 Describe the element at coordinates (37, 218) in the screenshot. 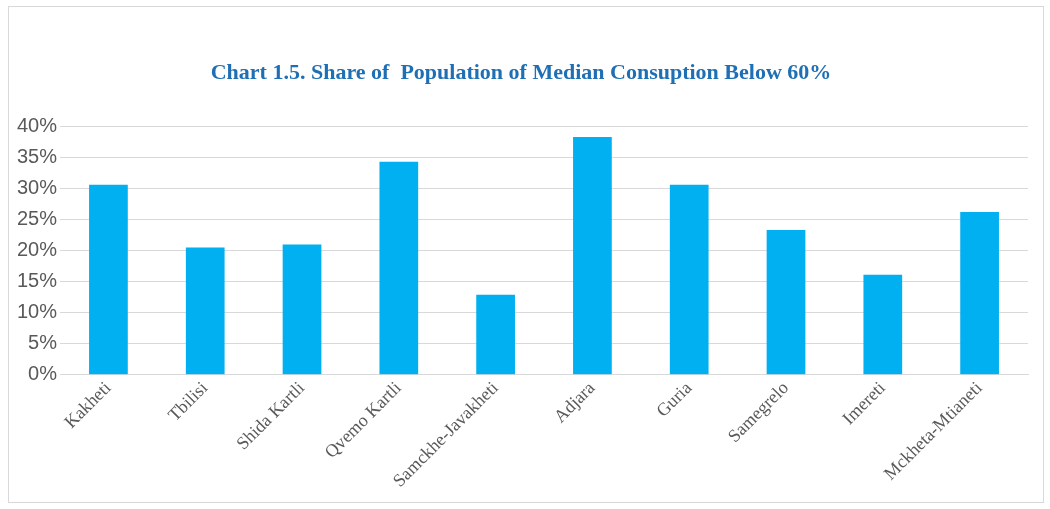

I see `y-tick-label: 25%` at that location.